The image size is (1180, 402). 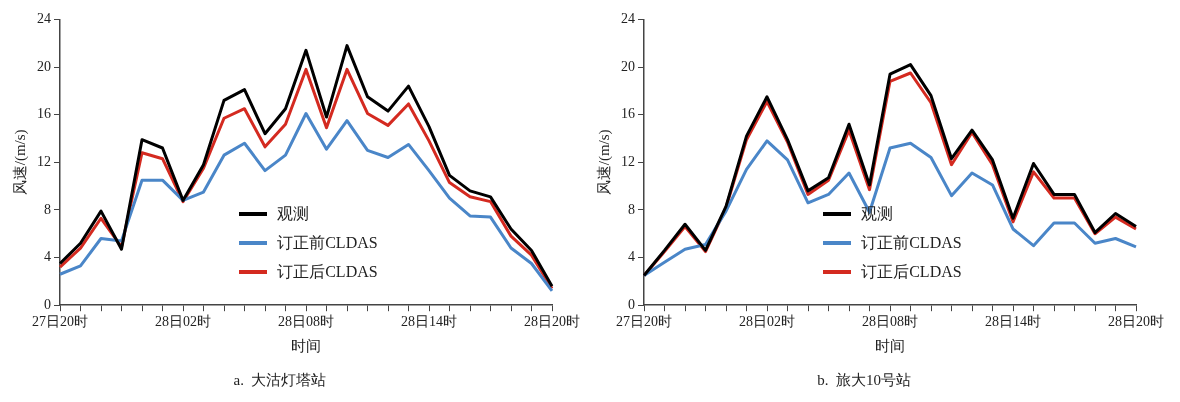 I want to click on text: a. 大沽灯塔站, so click(x=280, y=379).